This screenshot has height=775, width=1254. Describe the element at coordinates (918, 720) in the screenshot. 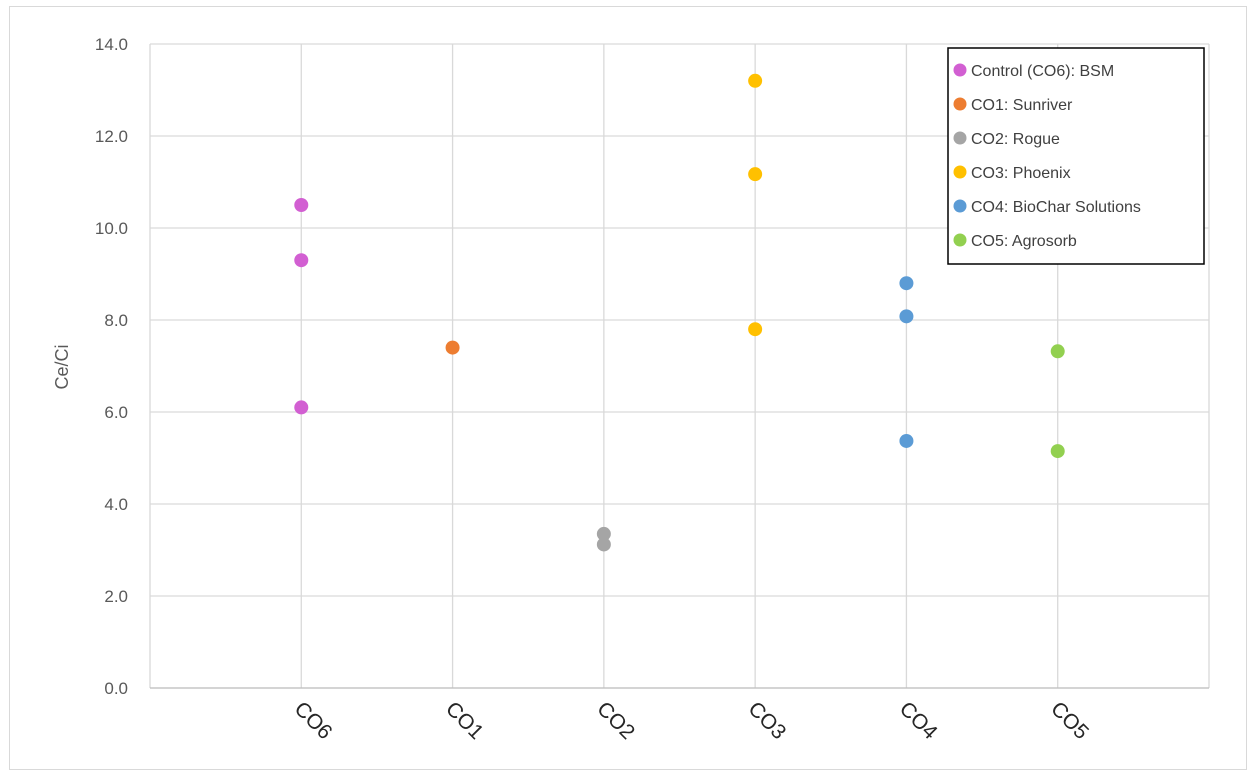

I see `x-category-label: CO4` at that location.